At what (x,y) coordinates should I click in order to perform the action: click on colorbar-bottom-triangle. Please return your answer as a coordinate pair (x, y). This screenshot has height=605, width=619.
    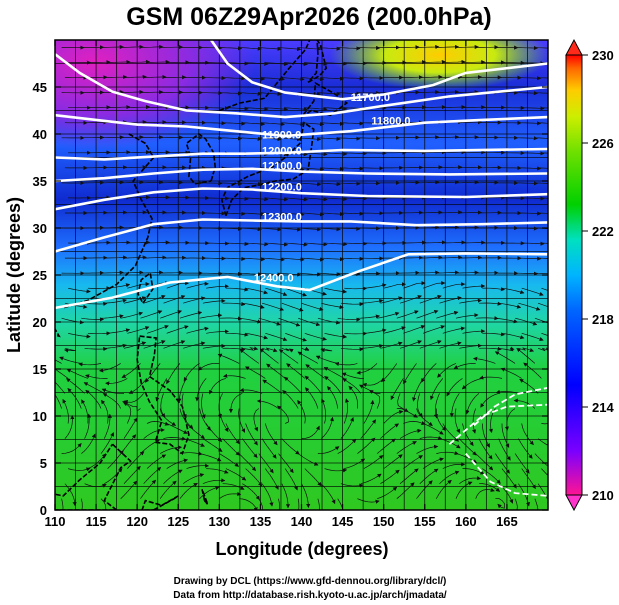
    Looking at the image, I should click on (574, 503).